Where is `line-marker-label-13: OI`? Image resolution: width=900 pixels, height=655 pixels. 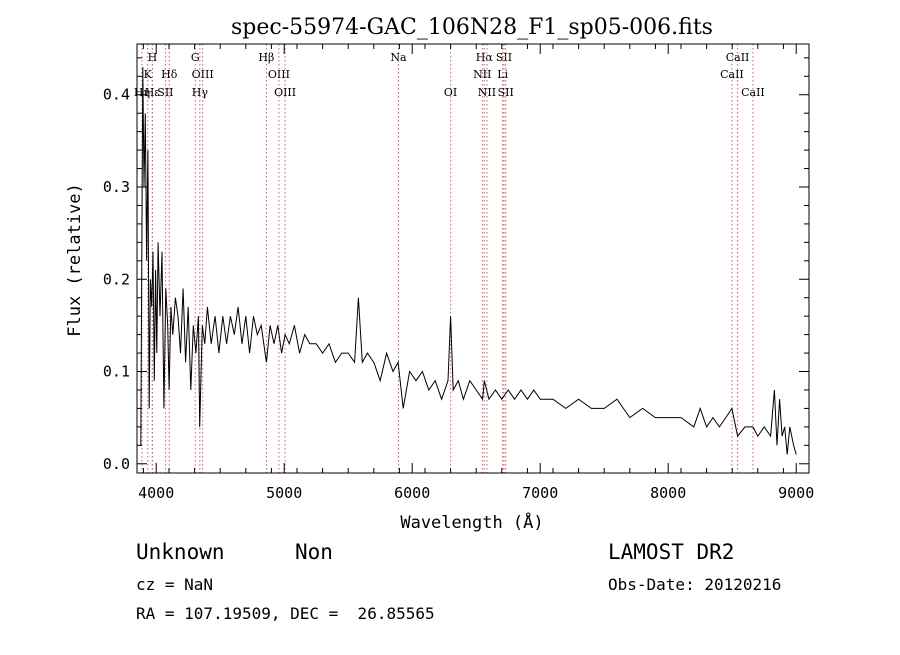 line-marker-label-13: OI is located at coordinates (450, 92).